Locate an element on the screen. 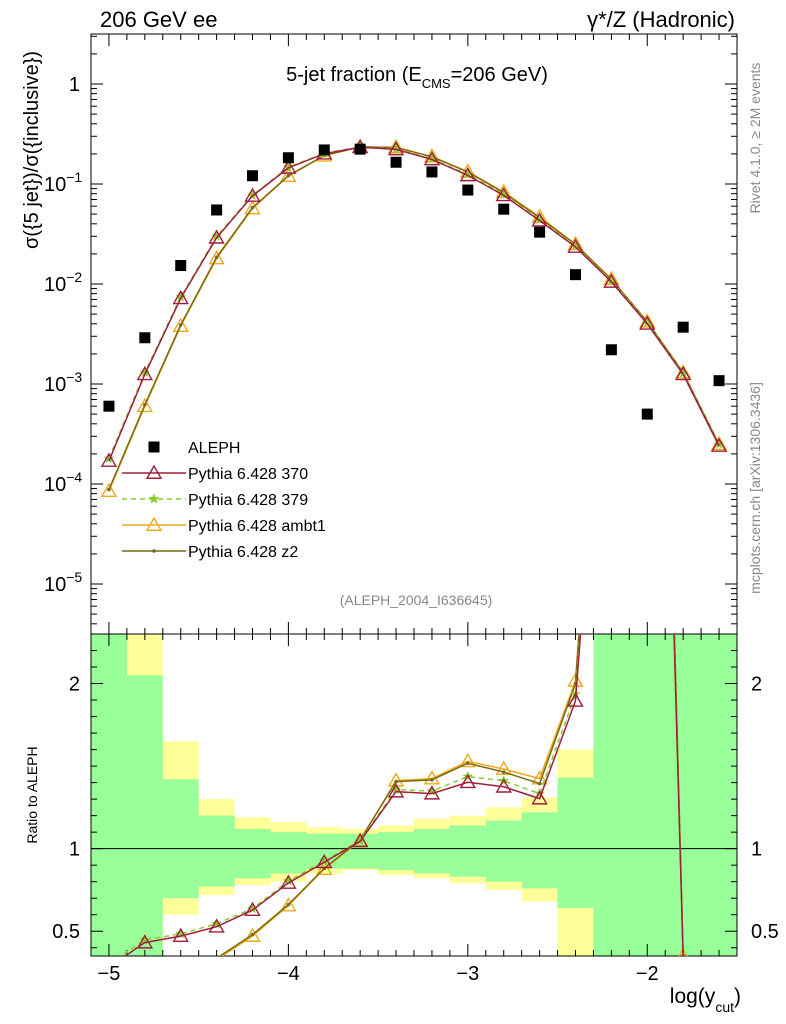 This screenshot has width=786, height=1024. y-tick-label: 10⁻³ is located at coordinates (63, 382).